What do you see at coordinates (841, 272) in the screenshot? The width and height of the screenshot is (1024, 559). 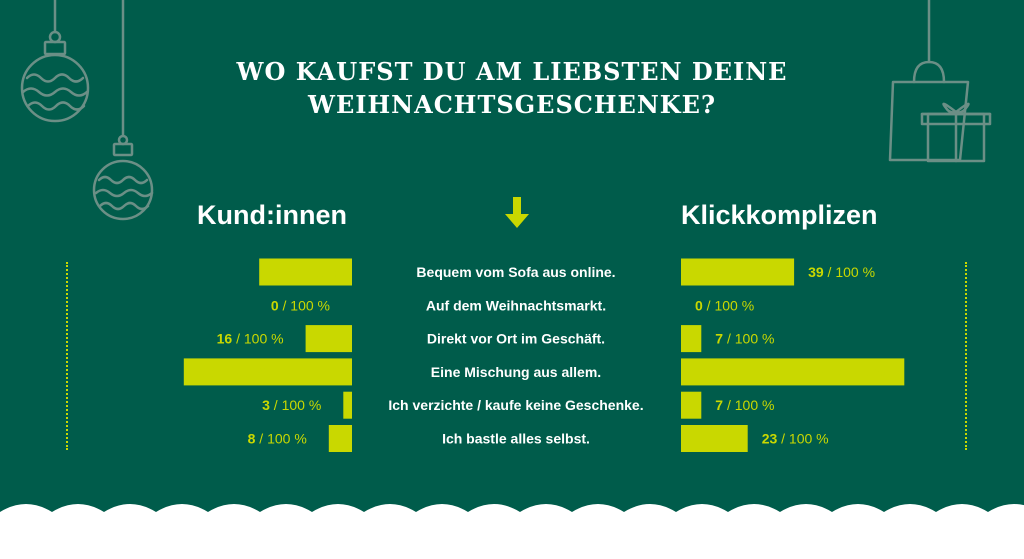 I see `value-label-right: 39 / 100 %` at bounding box center [841, 272].